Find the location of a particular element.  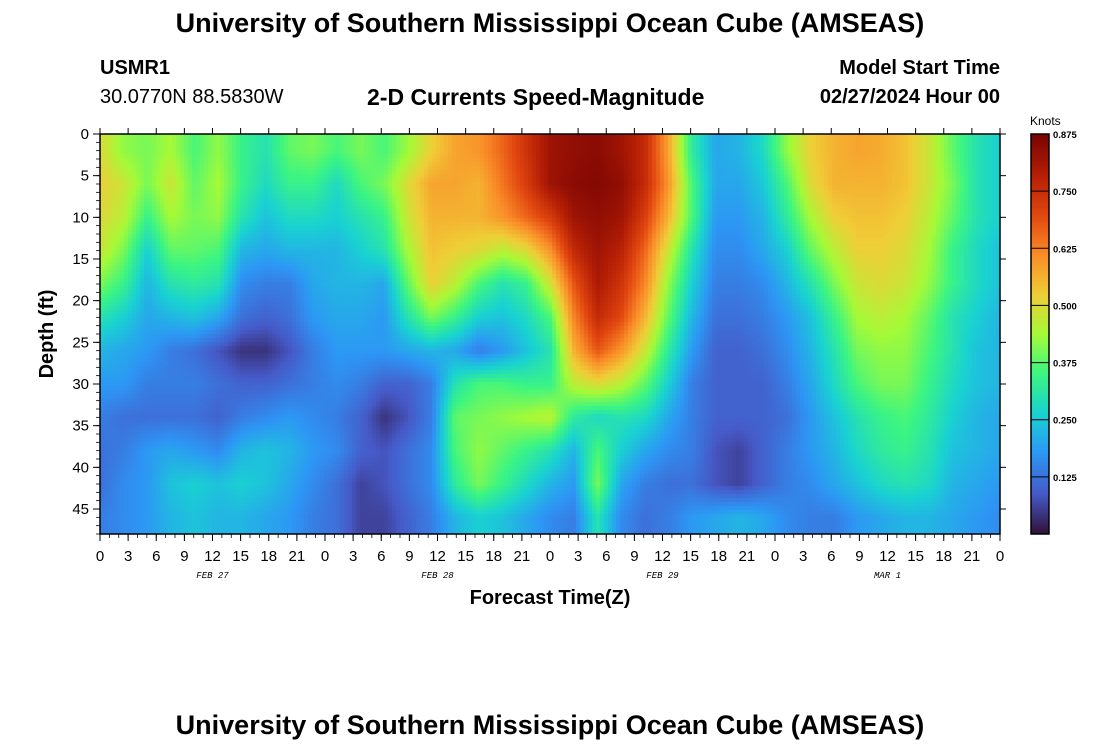

x-day-label: FEB 28 is located at coordinates (437, 576).